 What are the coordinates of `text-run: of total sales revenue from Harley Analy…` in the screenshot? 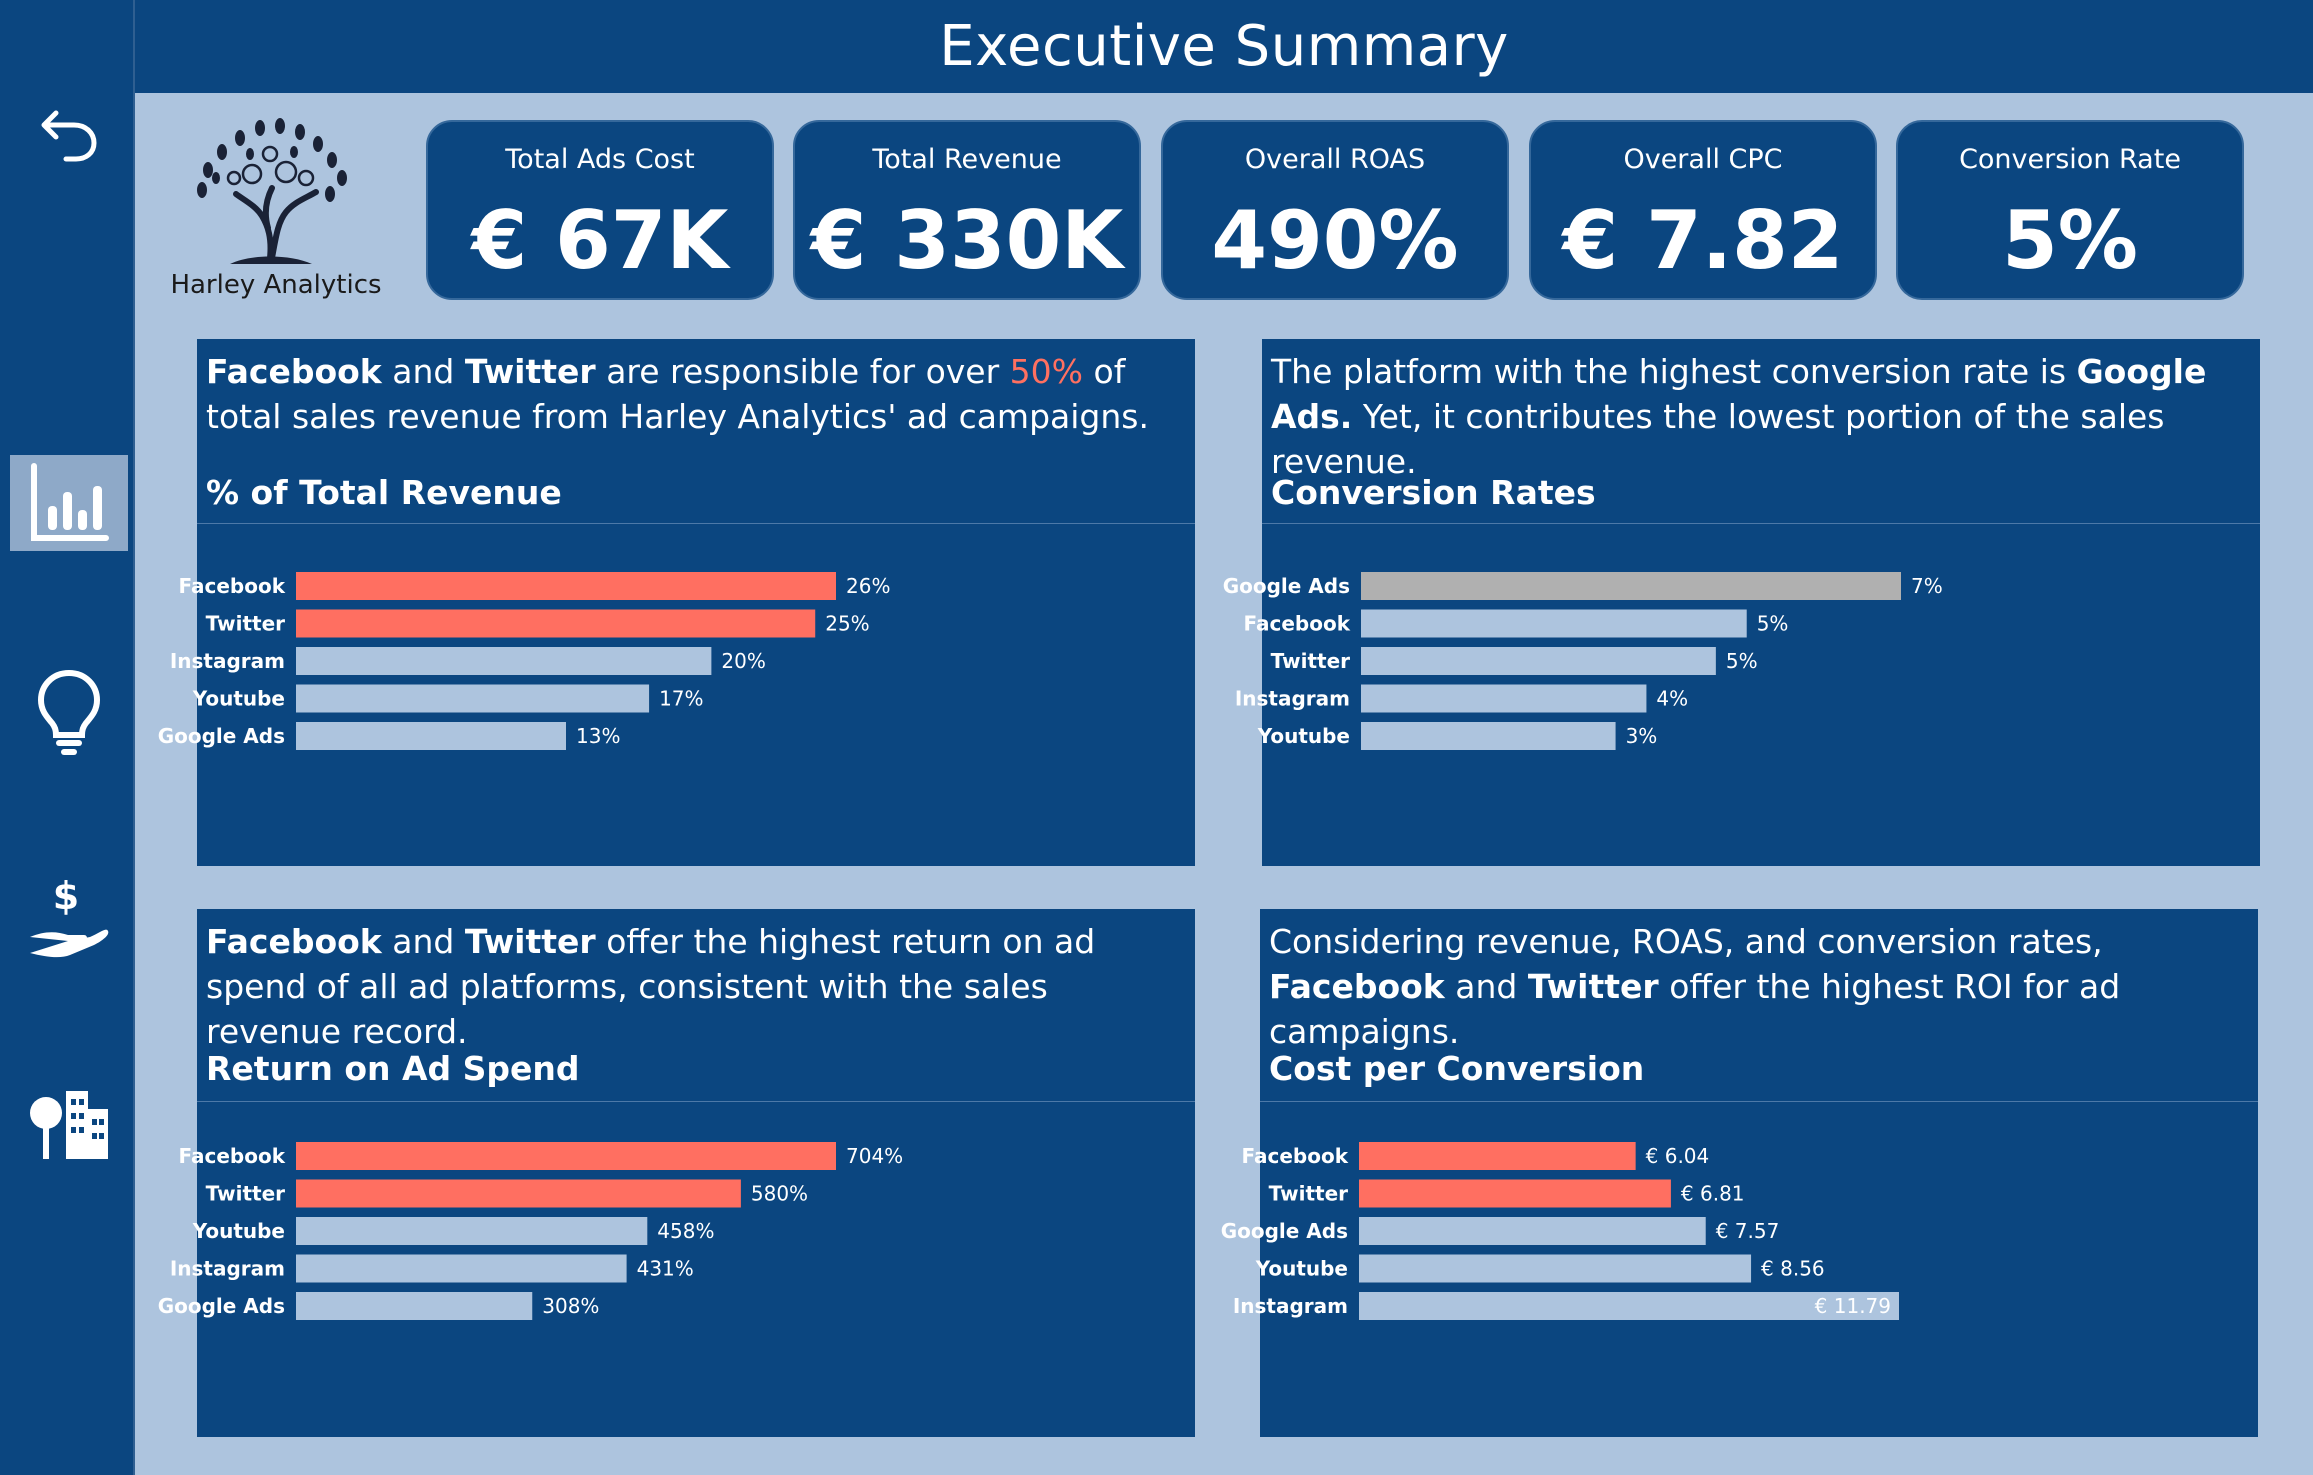 It's located at (677, 394).